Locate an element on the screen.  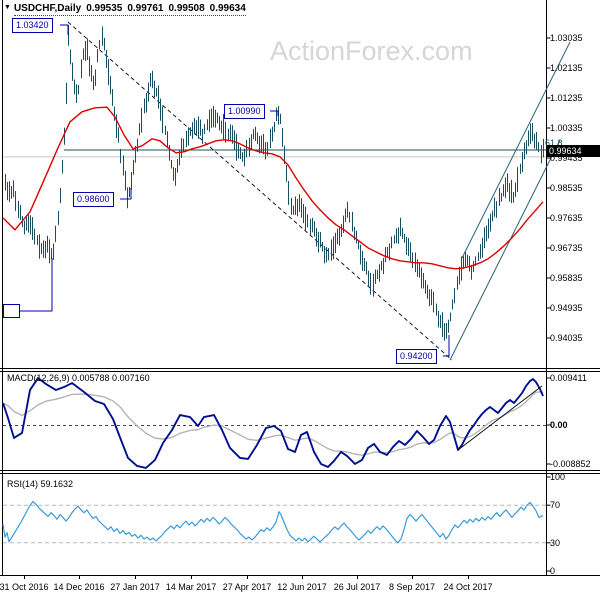
symbol-name: USDCHF,Daily is located at coordinates (47, 8).